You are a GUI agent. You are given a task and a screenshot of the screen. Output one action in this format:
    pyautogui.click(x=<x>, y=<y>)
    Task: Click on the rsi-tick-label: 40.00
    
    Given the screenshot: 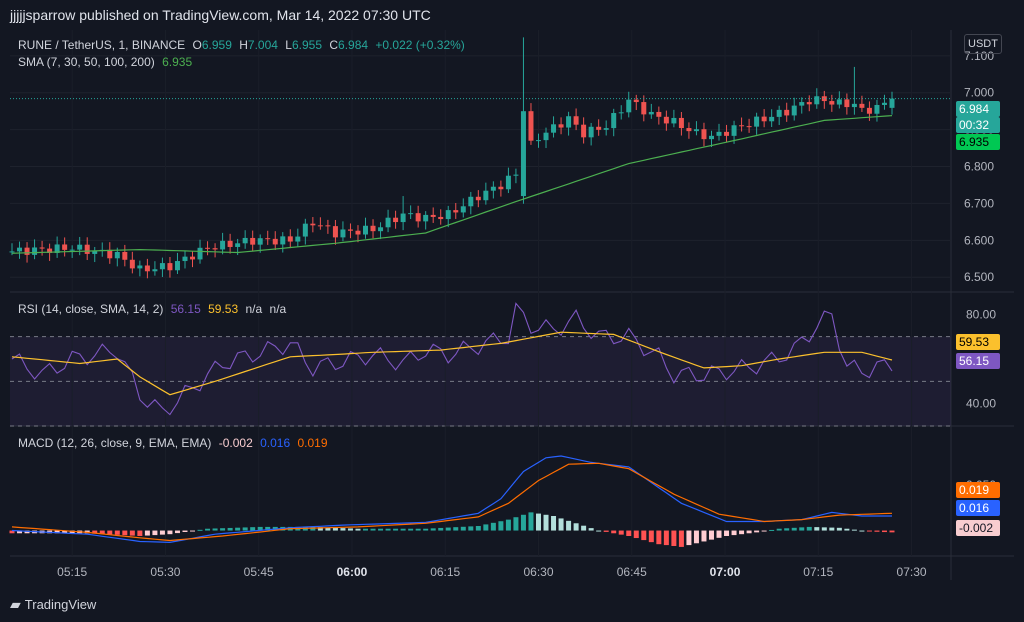 What is the action you would take?
    pyautogui.click(x=981, y=404)
    